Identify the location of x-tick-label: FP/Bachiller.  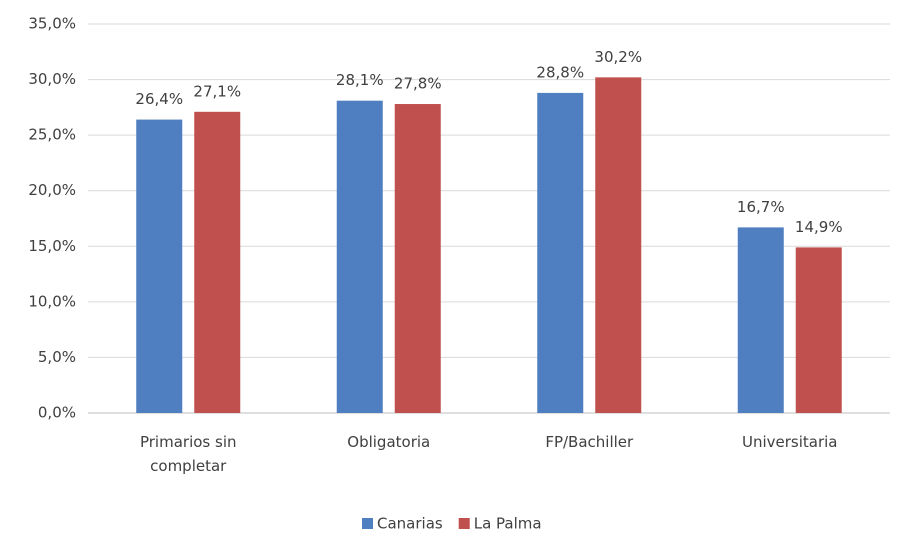
(589, 442).